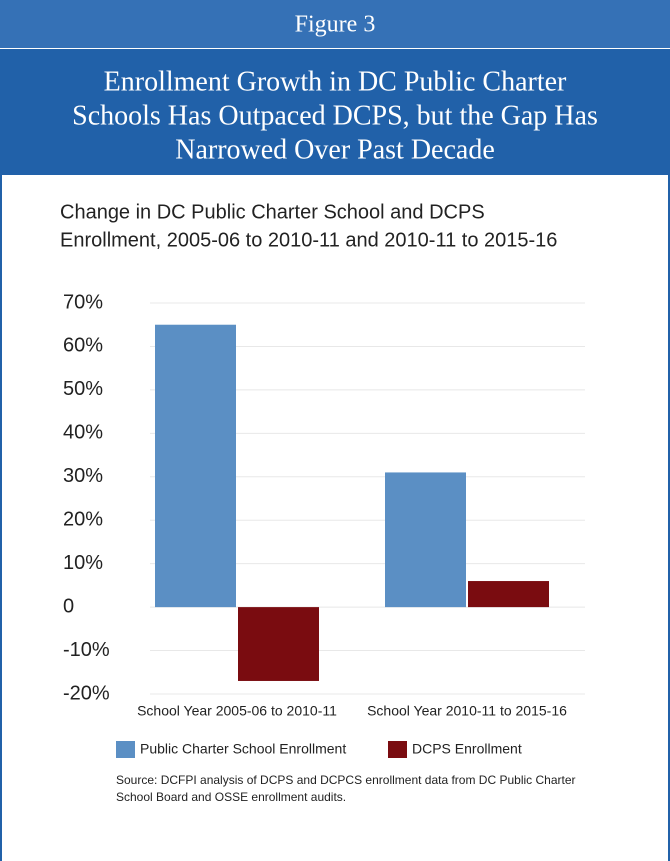  I want to click on legend-label: DCPS Enrollment, so click(467, 749).